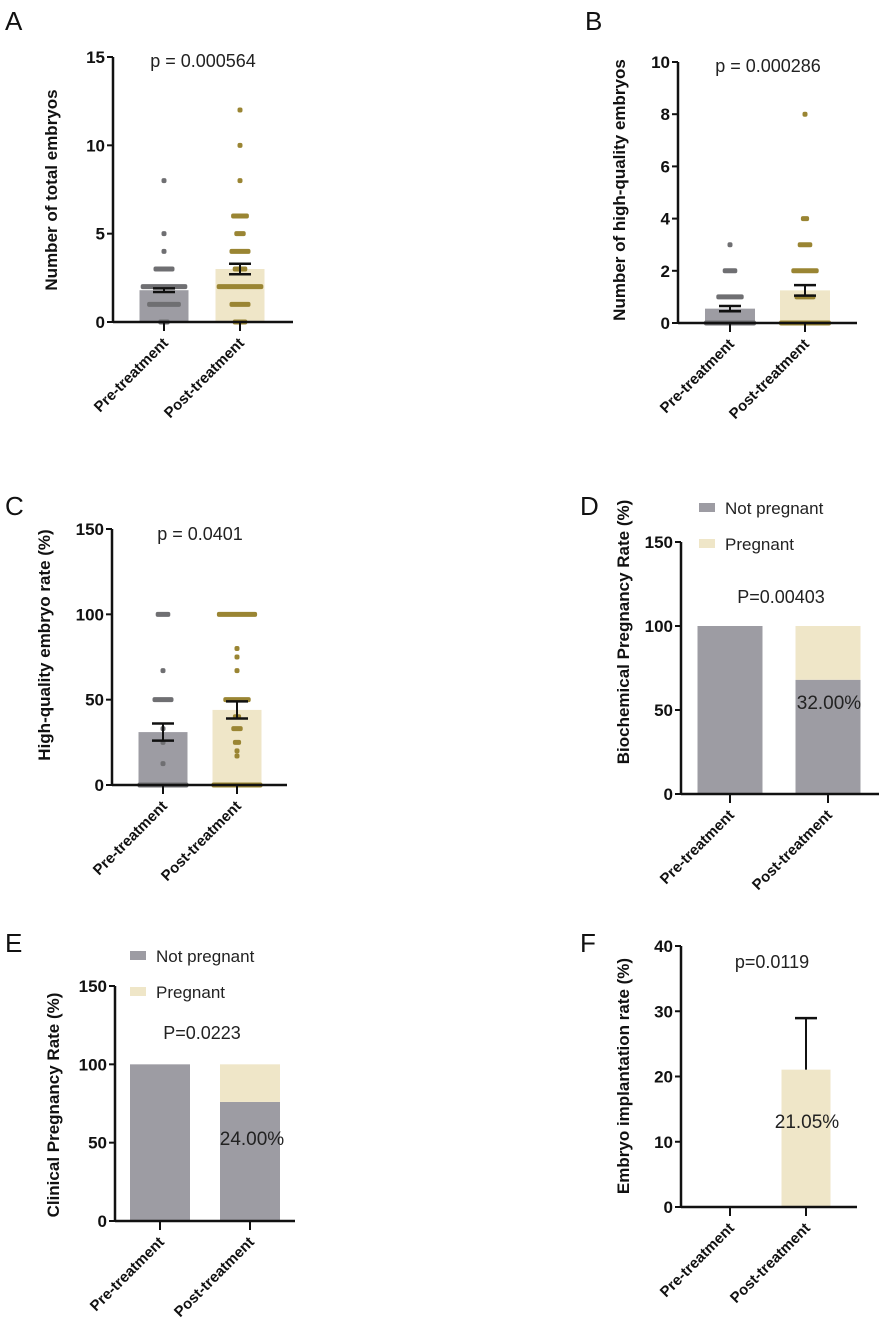 Image resolution: width=879 pixels, height=1336 pixels. Describe the element at coordinates (51, 189) in the screenshot. I see `y-axis-label: Number of total embryos` at that location.